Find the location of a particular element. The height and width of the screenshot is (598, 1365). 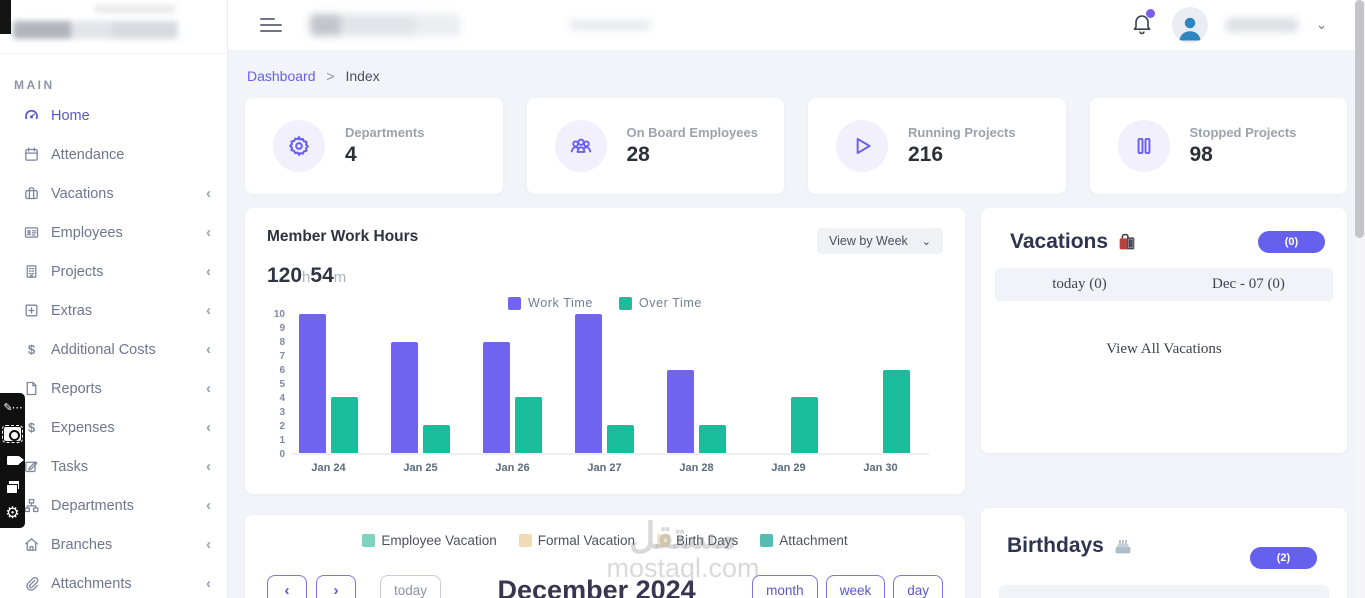

sidebar-item-tasks: Tasks ‹ is located at coordinates (113, 466).